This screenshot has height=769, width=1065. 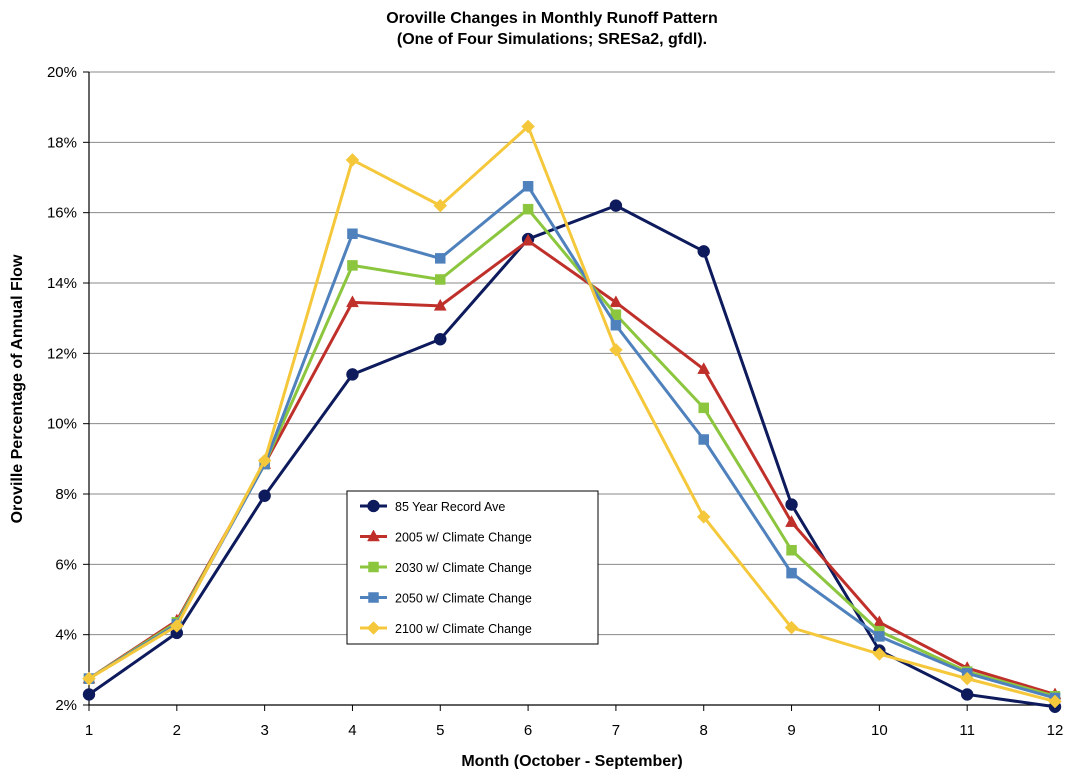 I want to click on x-tick-label: 7, so click(x=616, y=730).